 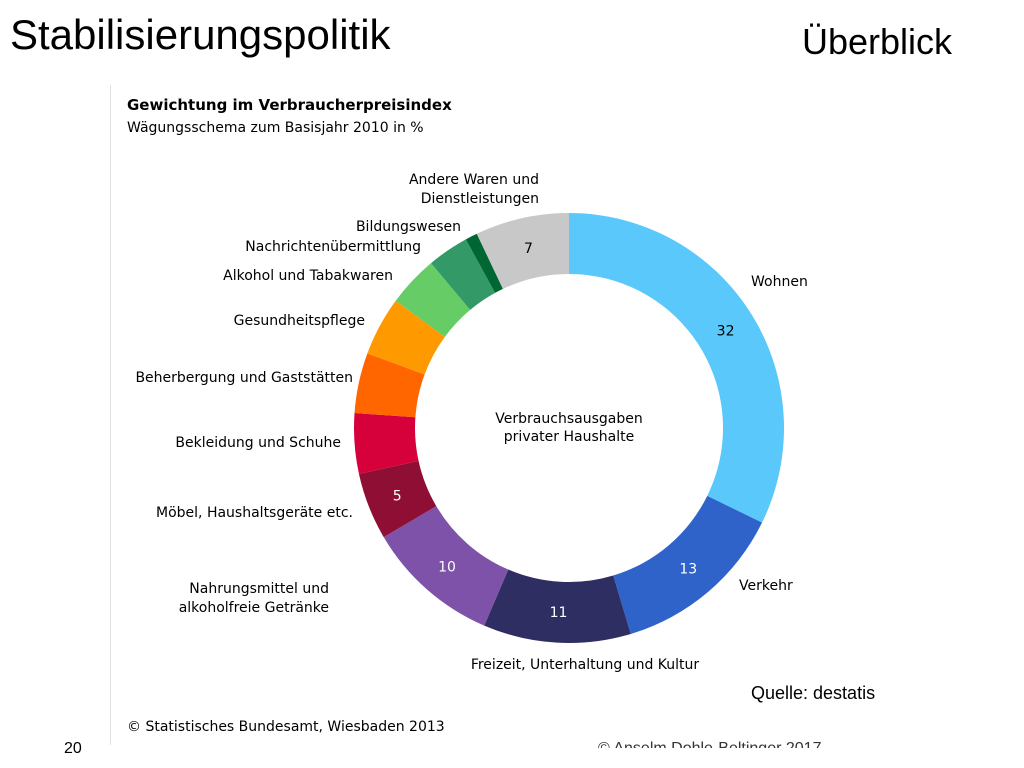 I want to click on slice-m-bel-haushaltsger-te-etc, so click(x=397, y=499).